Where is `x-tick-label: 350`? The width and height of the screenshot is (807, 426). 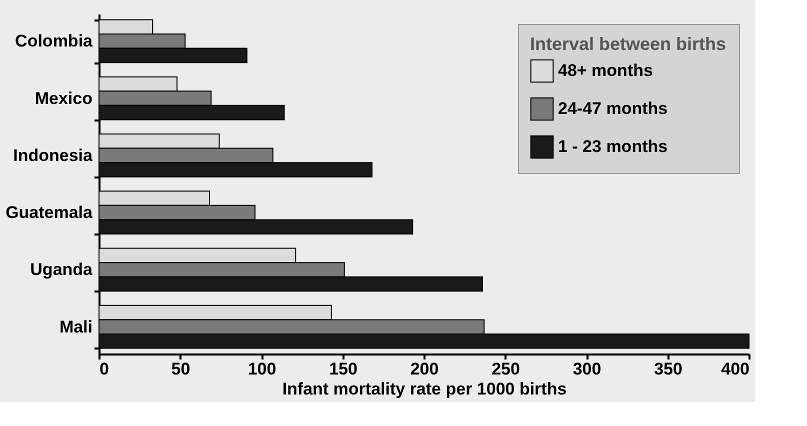 x-tick-label: 350 is located at coordinates (668, 369).